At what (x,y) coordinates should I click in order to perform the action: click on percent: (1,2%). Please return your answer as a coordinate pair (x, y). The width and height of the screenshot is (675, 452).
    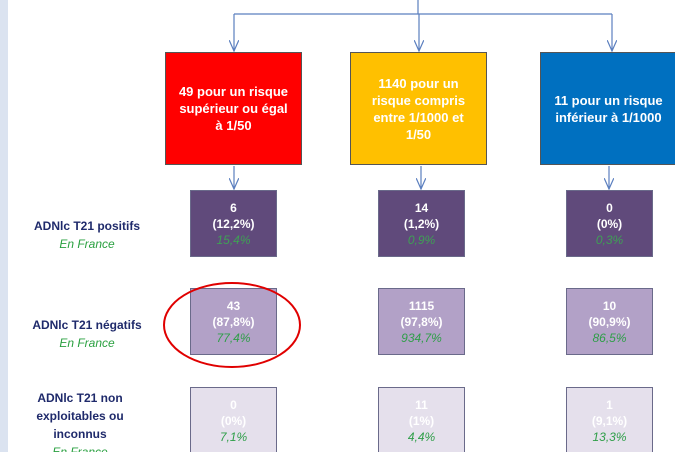
    Looking at the image, I should click on (421, 223).